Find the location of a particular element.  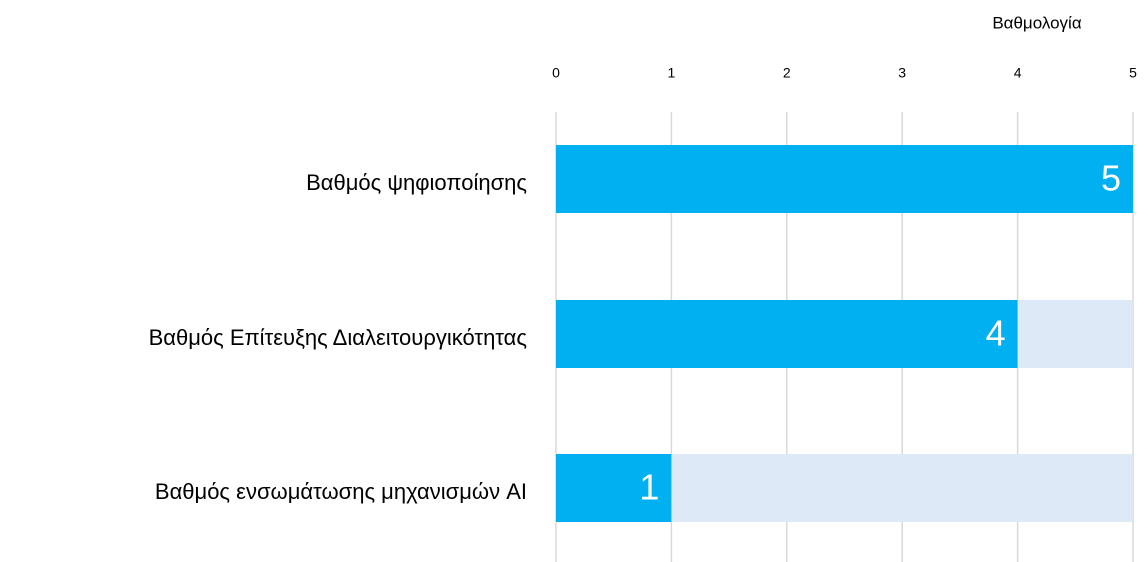

data-label: 4 is located at coordinates (996, 333).